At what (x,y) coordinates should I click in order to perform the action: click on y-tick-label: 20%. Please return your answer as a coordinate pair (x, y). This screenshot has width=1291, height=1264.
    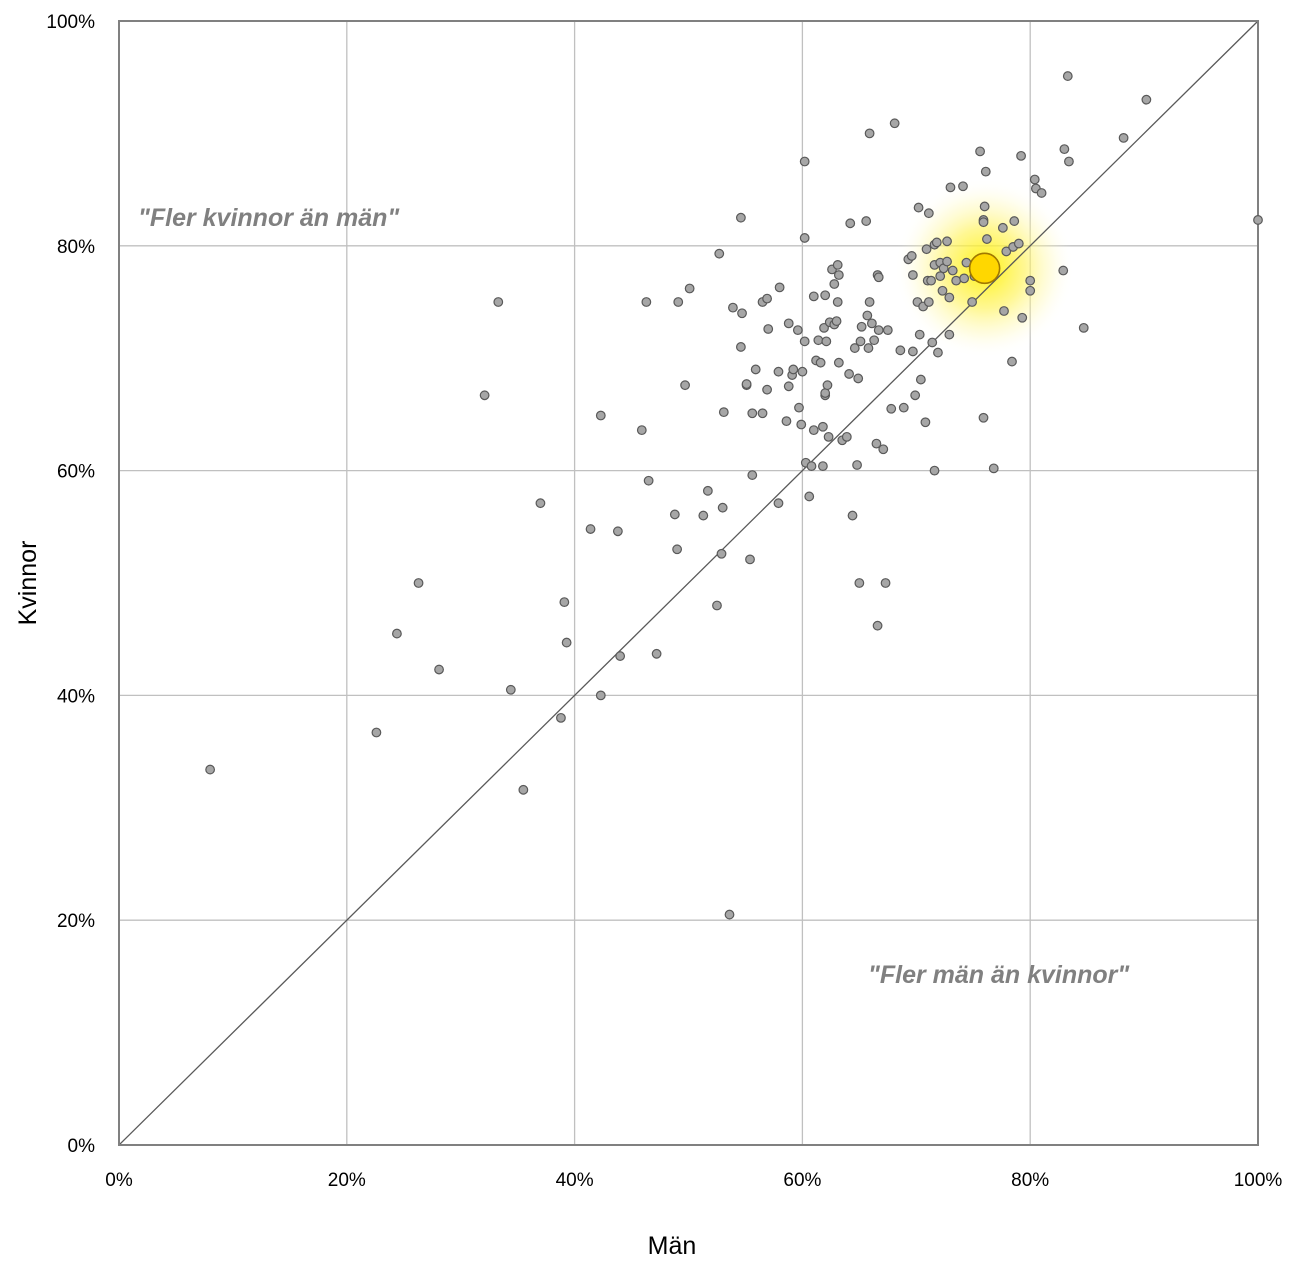
    Looking at the image, I should click on (76, 921).